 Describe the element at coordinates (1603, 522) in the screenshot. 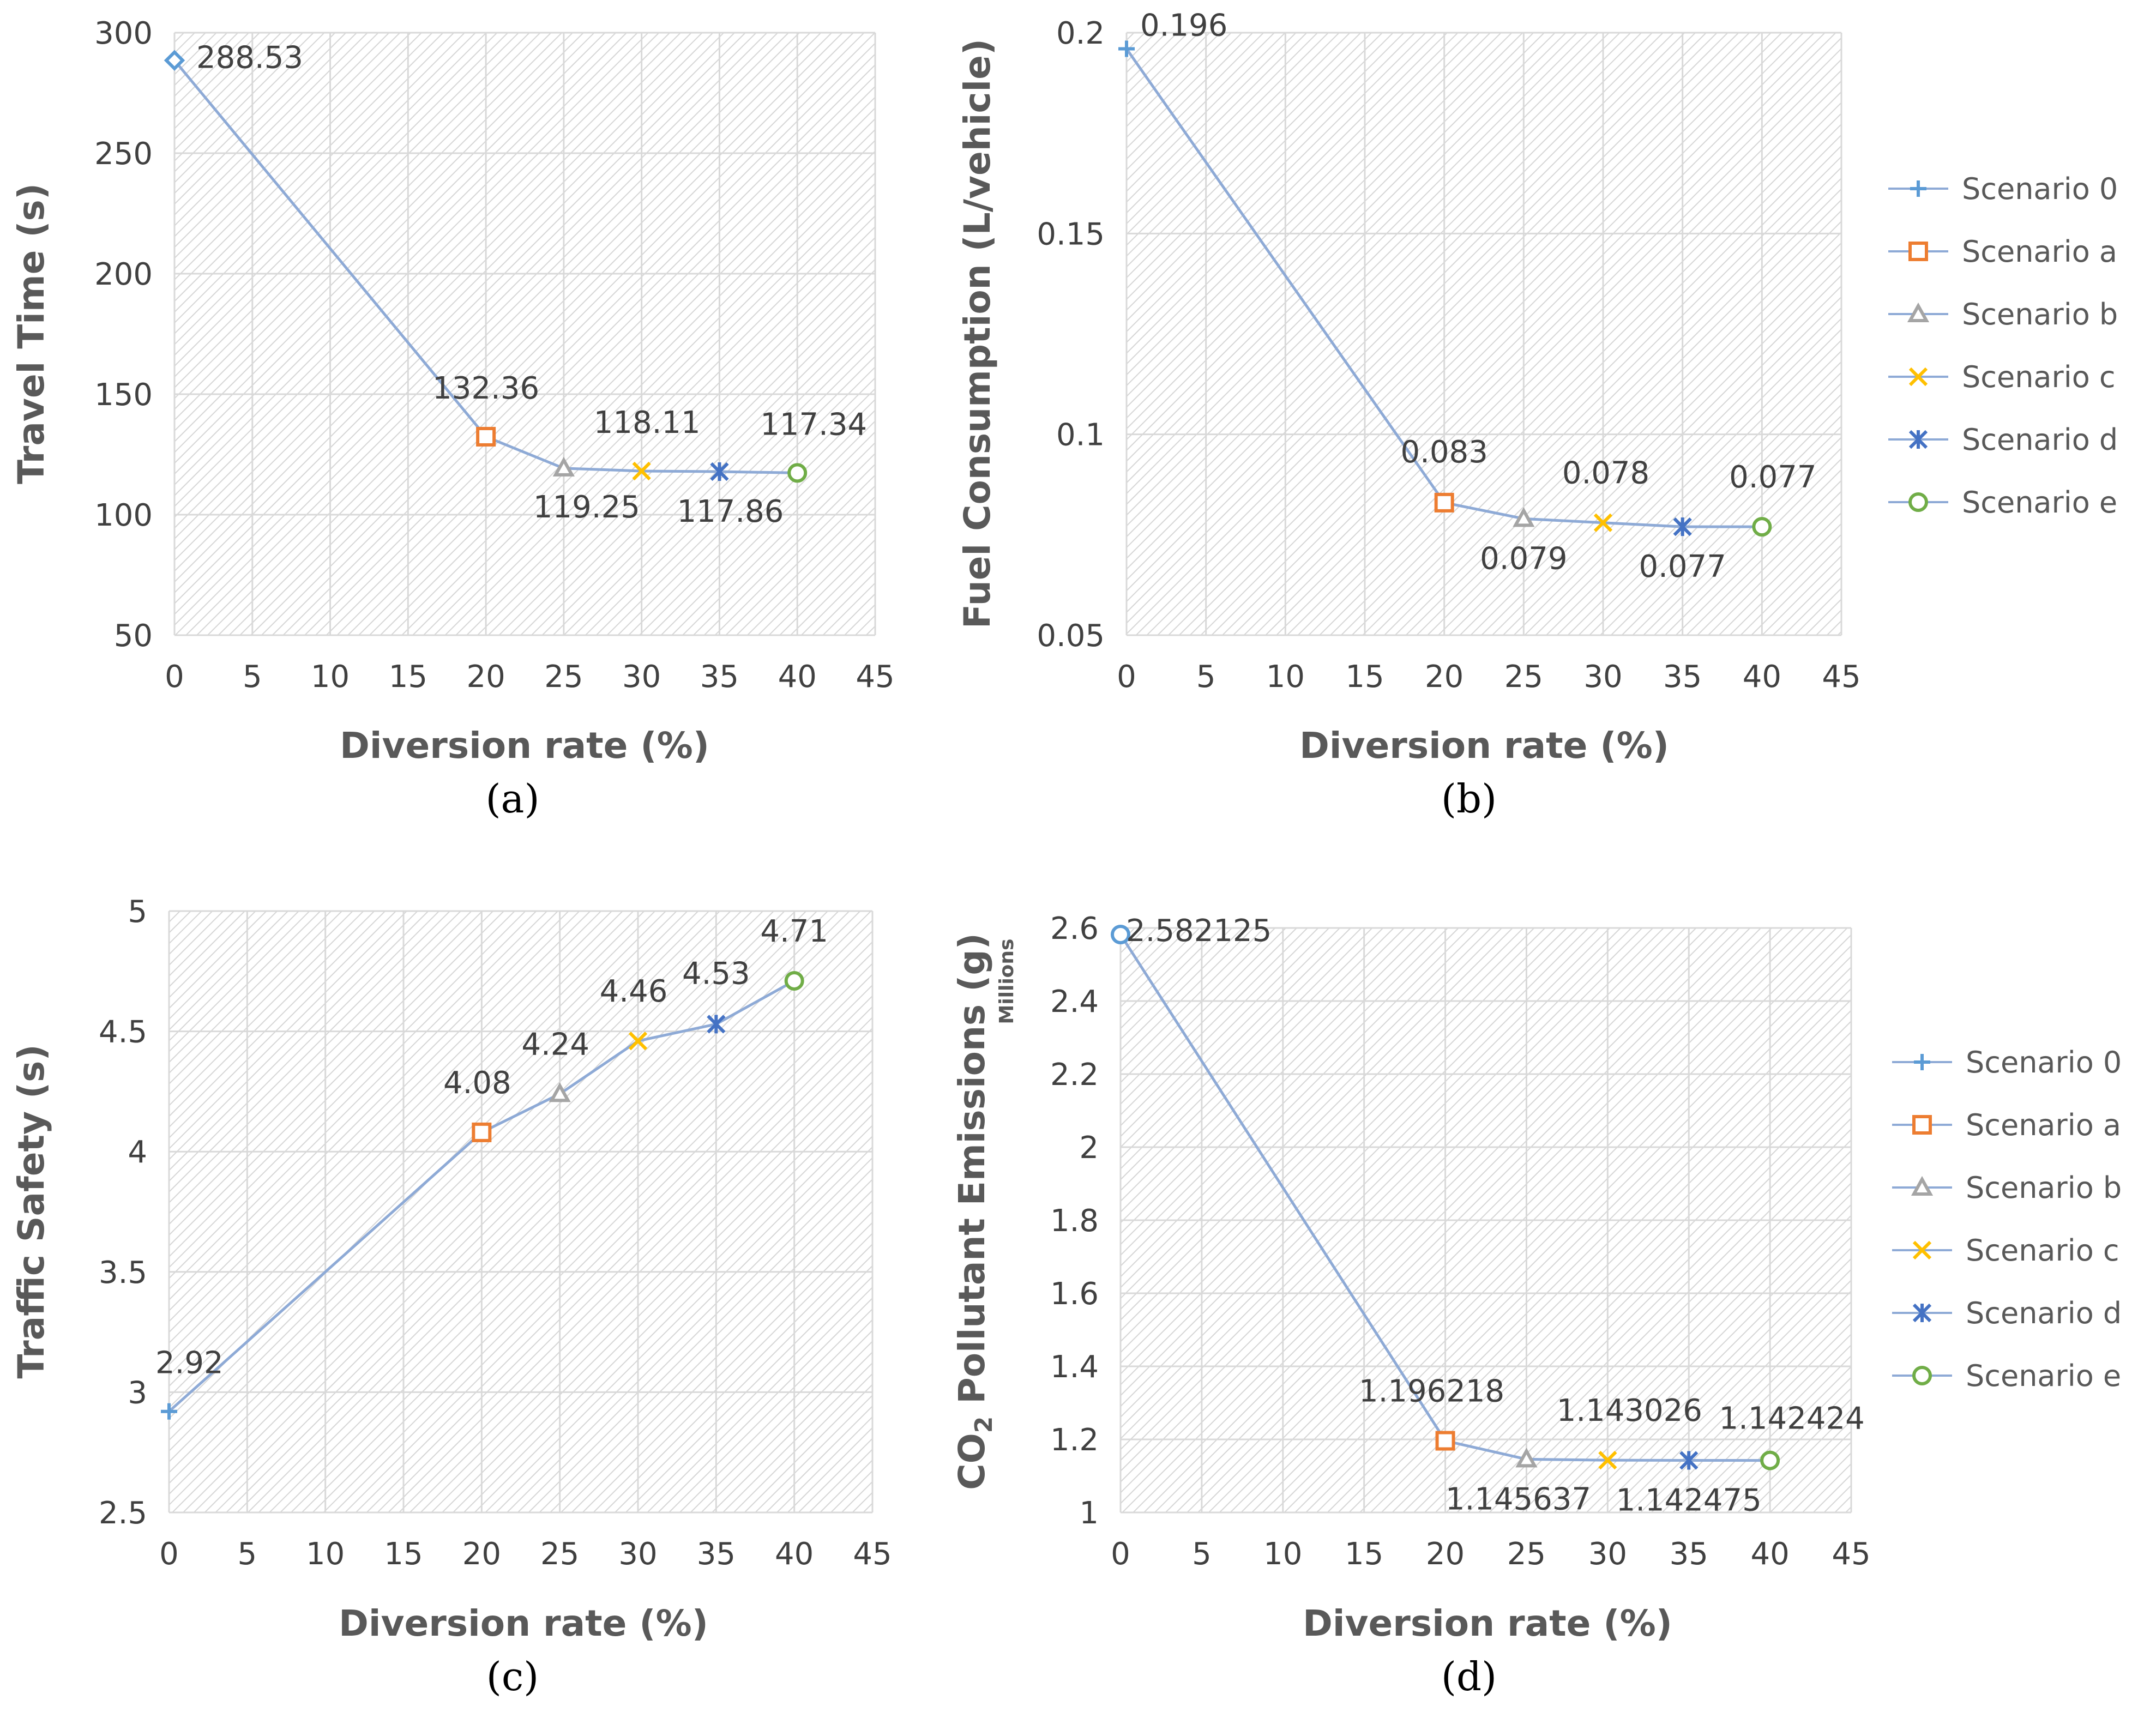

I see `chart-b-point-scenario-c` at that location.